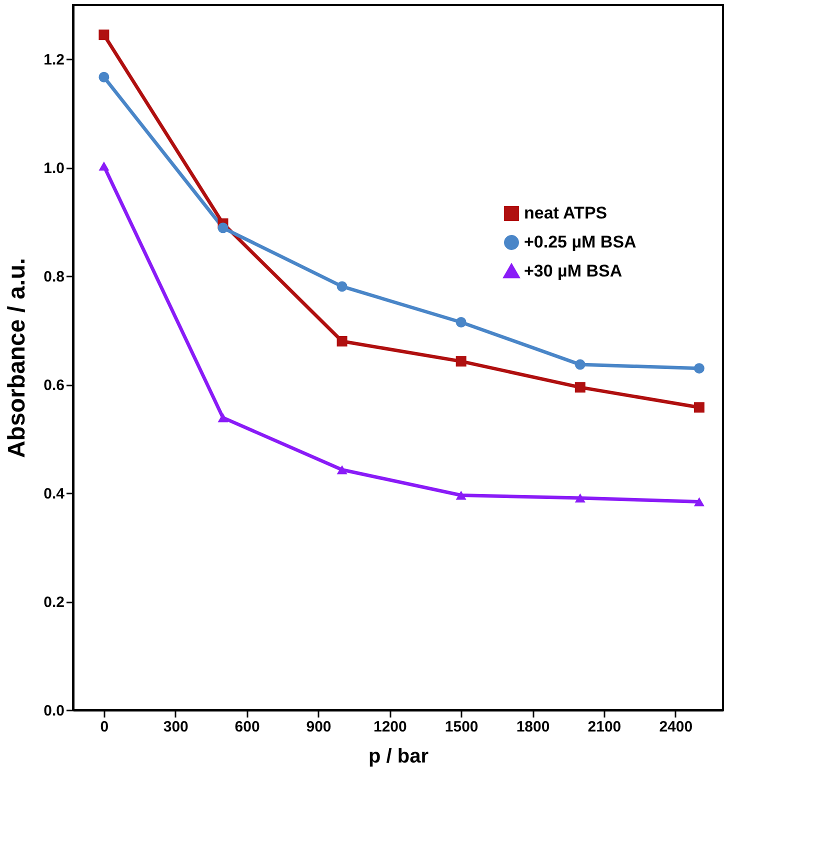 Image resolution: width=815 pixels, height=849 pixels. What do you see at coordinates (533, 727) in the screenshot?
I see `x-tick-label: 1800` at bounding box center [533, 727].